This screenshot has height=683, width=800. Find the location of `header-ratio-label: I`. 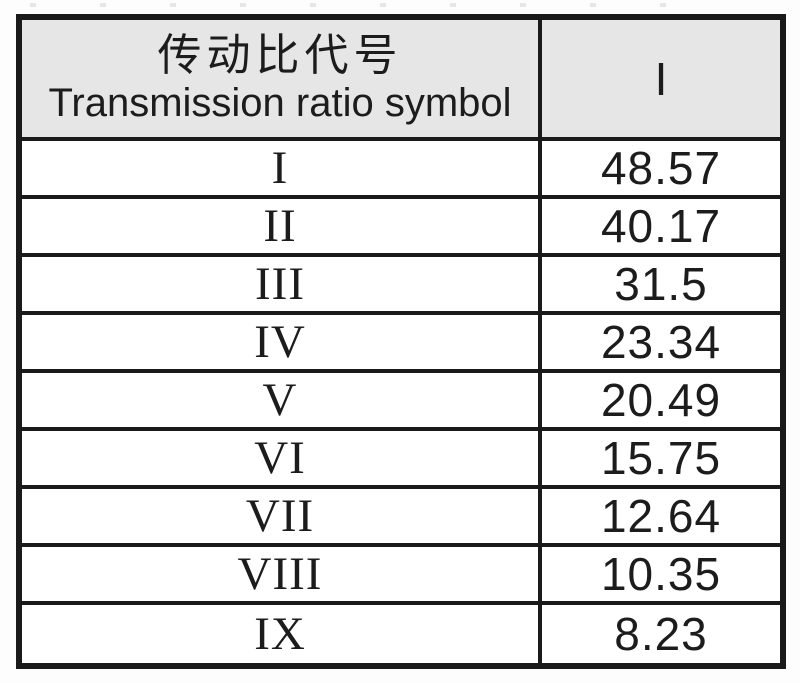

header-ratio-label: I is located at coordinates (661, 78).